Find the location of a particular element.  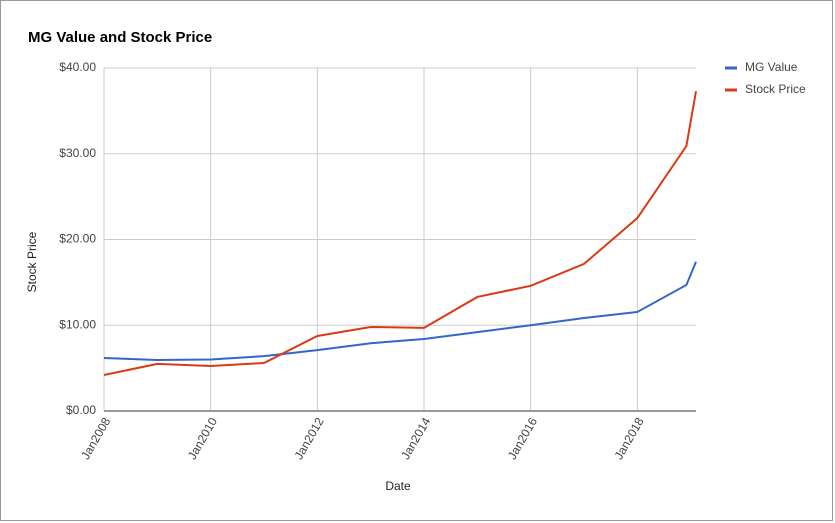

legend-label: Stock Price is located at coordinates (775, 89).